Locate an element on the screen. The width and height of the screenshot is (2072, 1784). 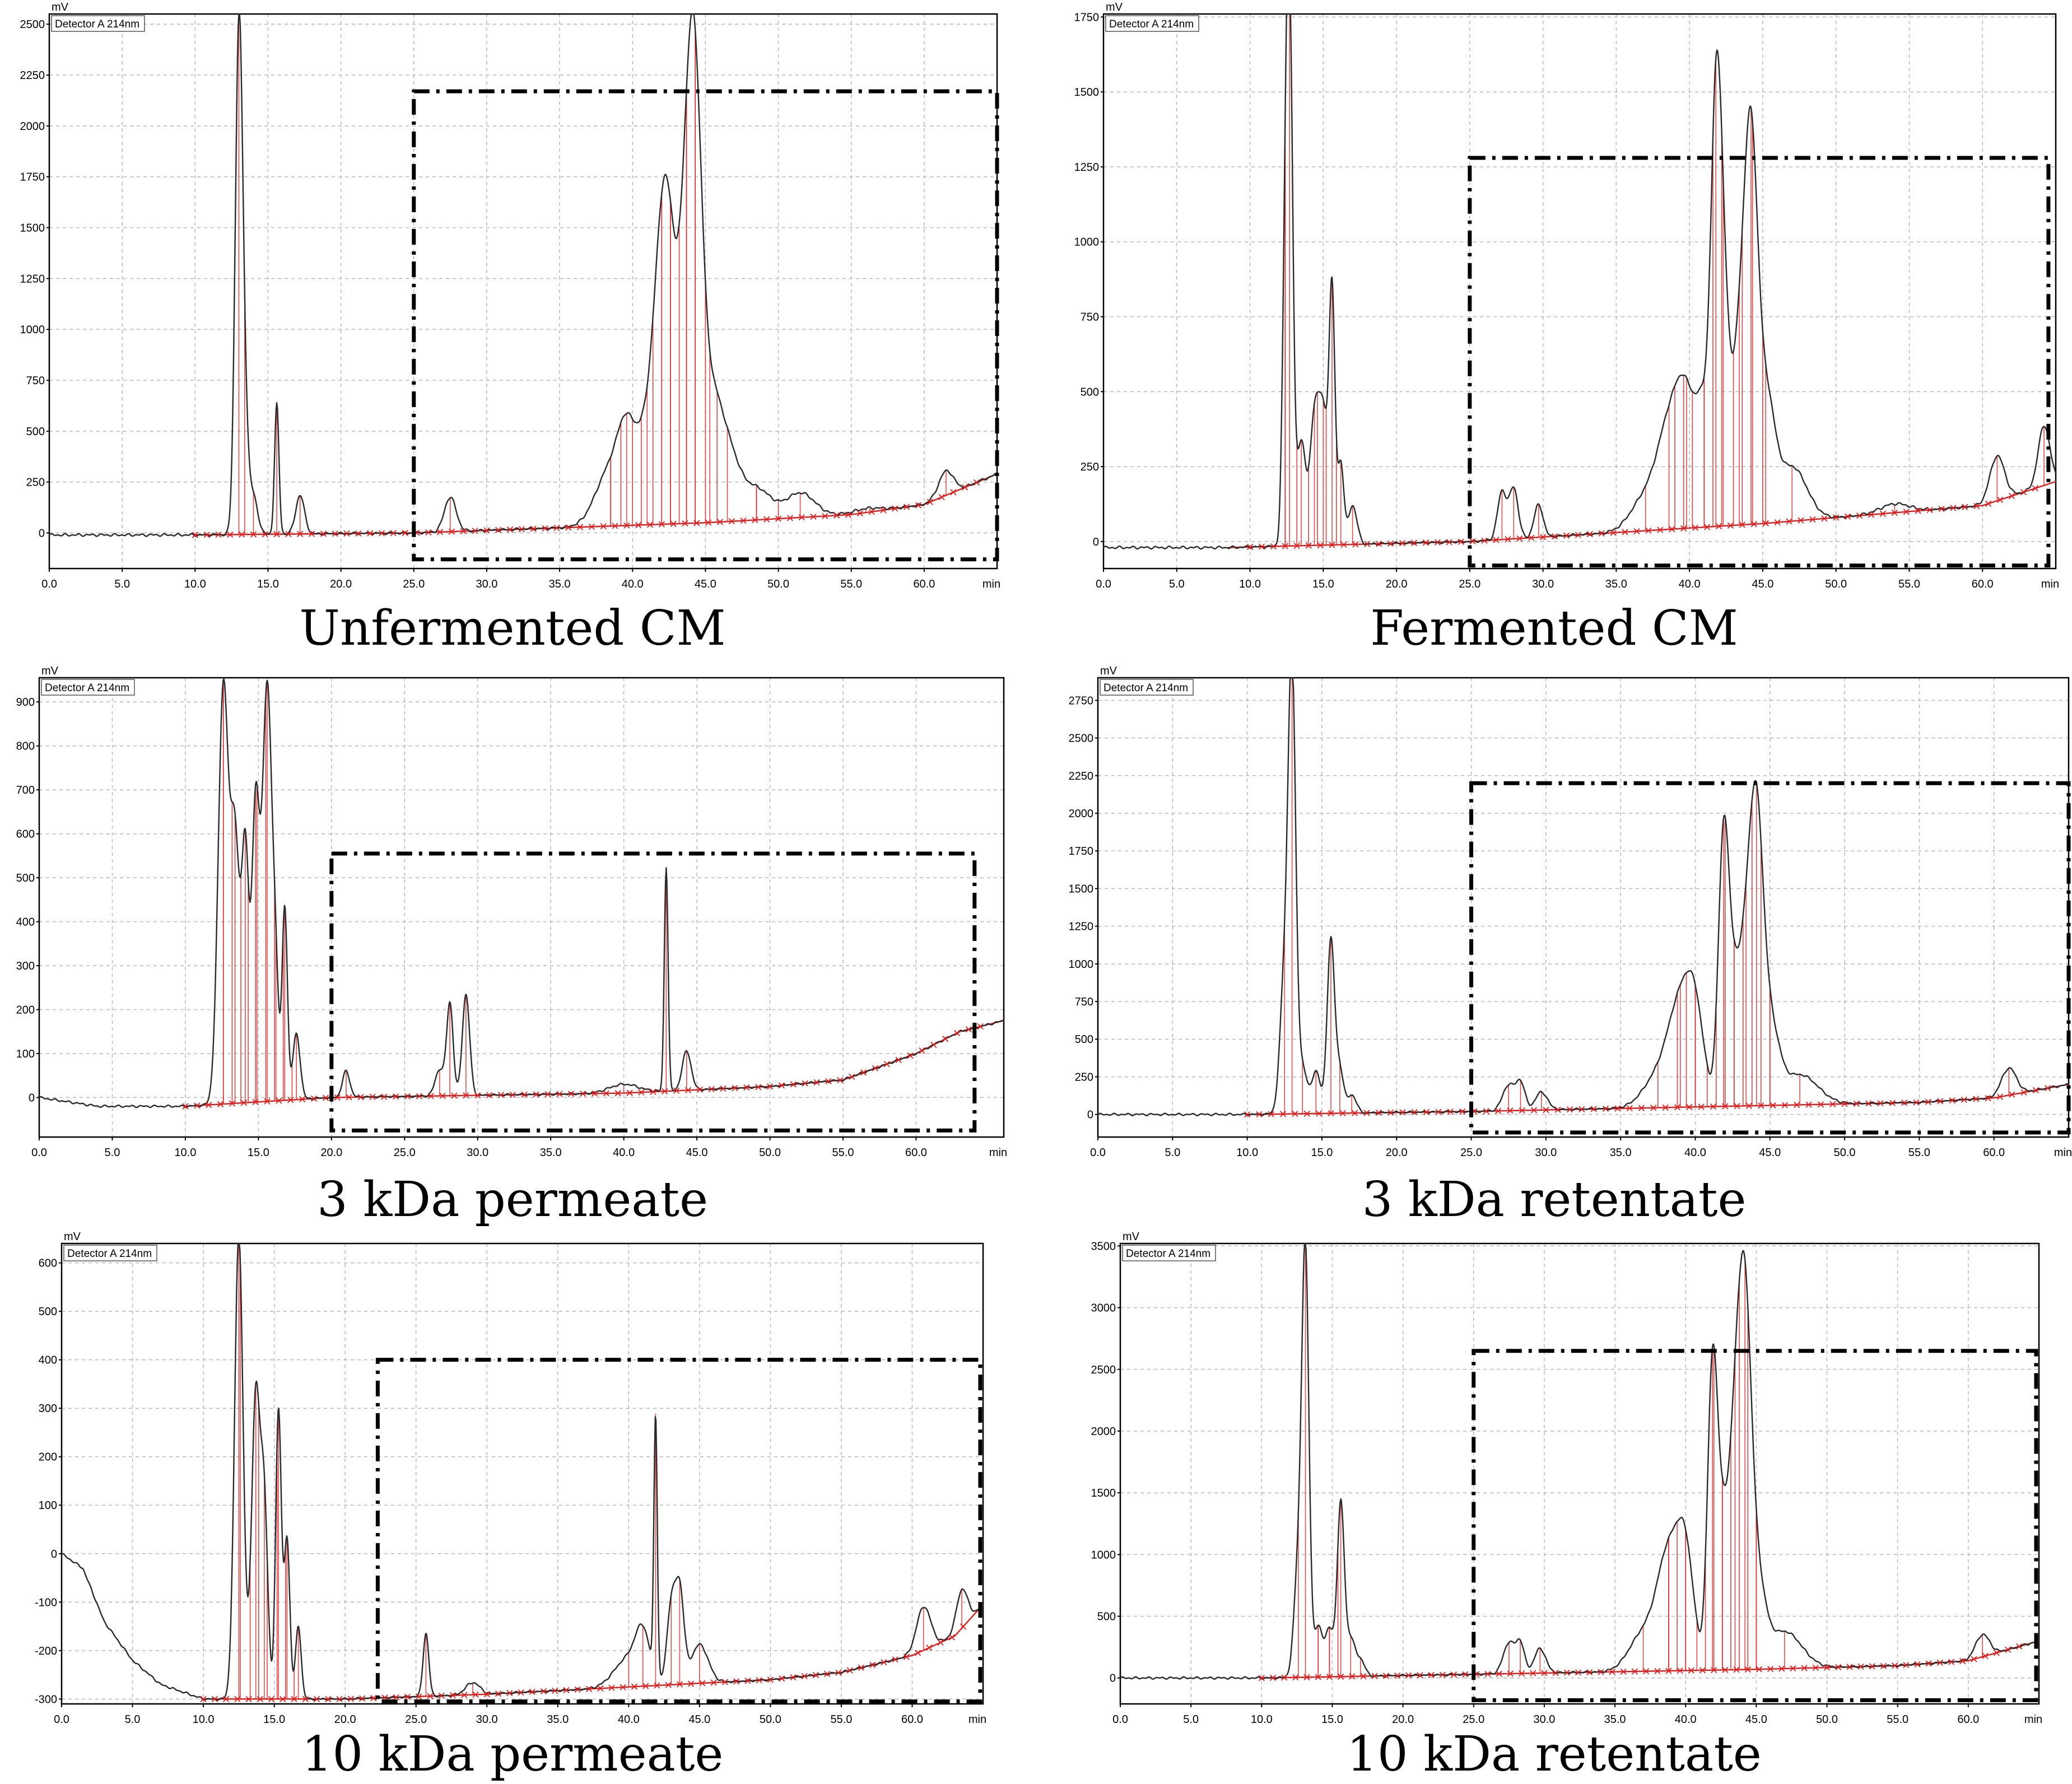
x-tick-label: 0.0 is located at coordinates (1098, 1153).